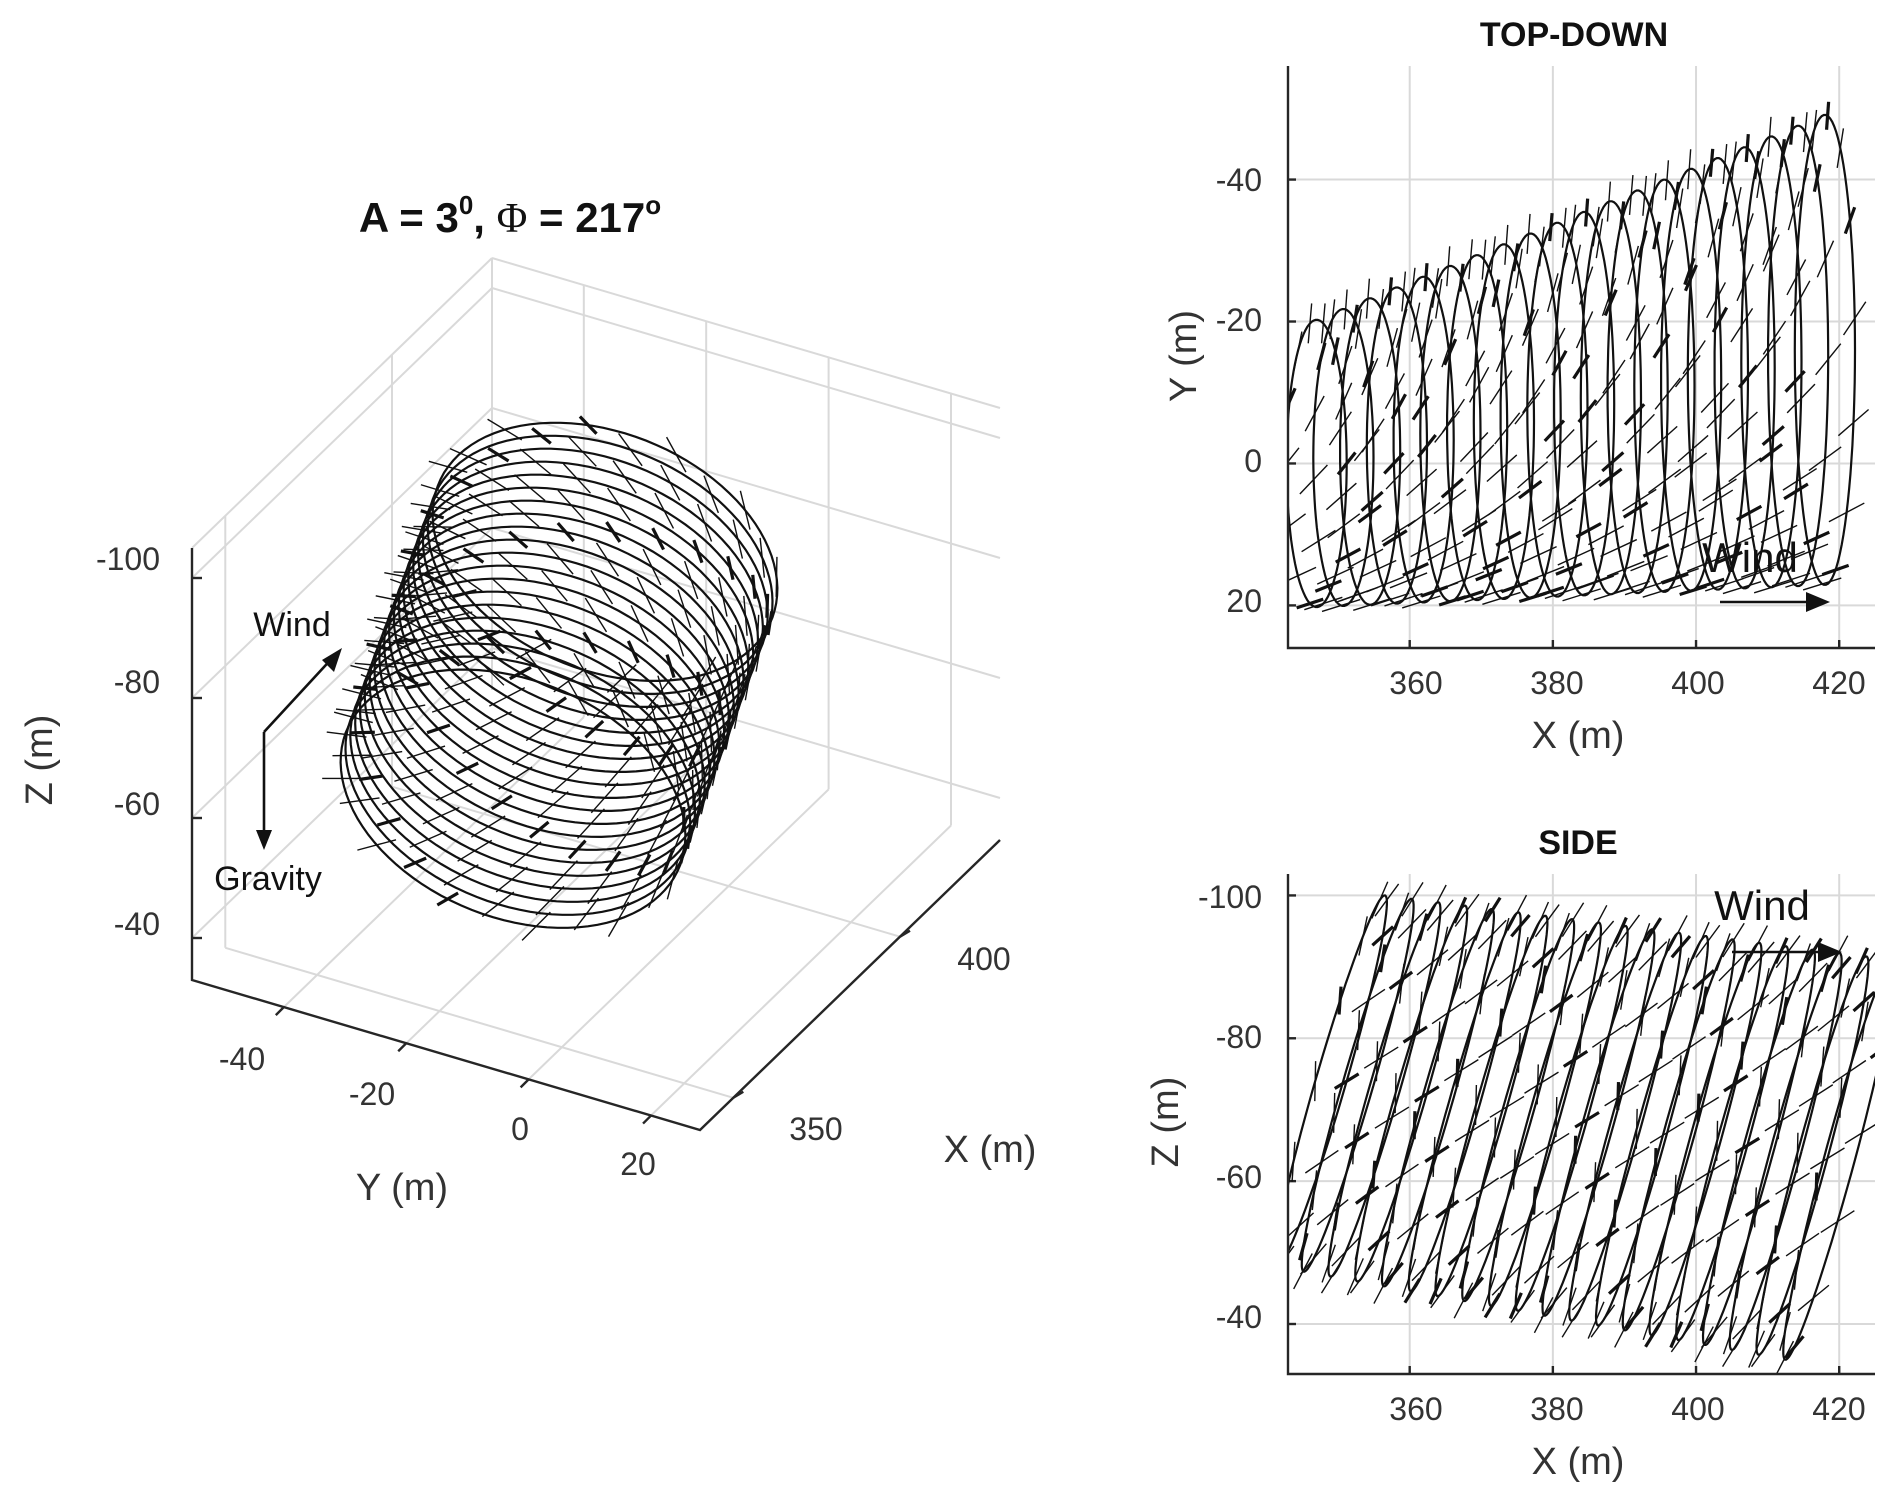 Image resolution: width=1892 pixels, height=1503 pixels. I want to click on main-title: A = 30, Φ = 217o, so click(510, 216).